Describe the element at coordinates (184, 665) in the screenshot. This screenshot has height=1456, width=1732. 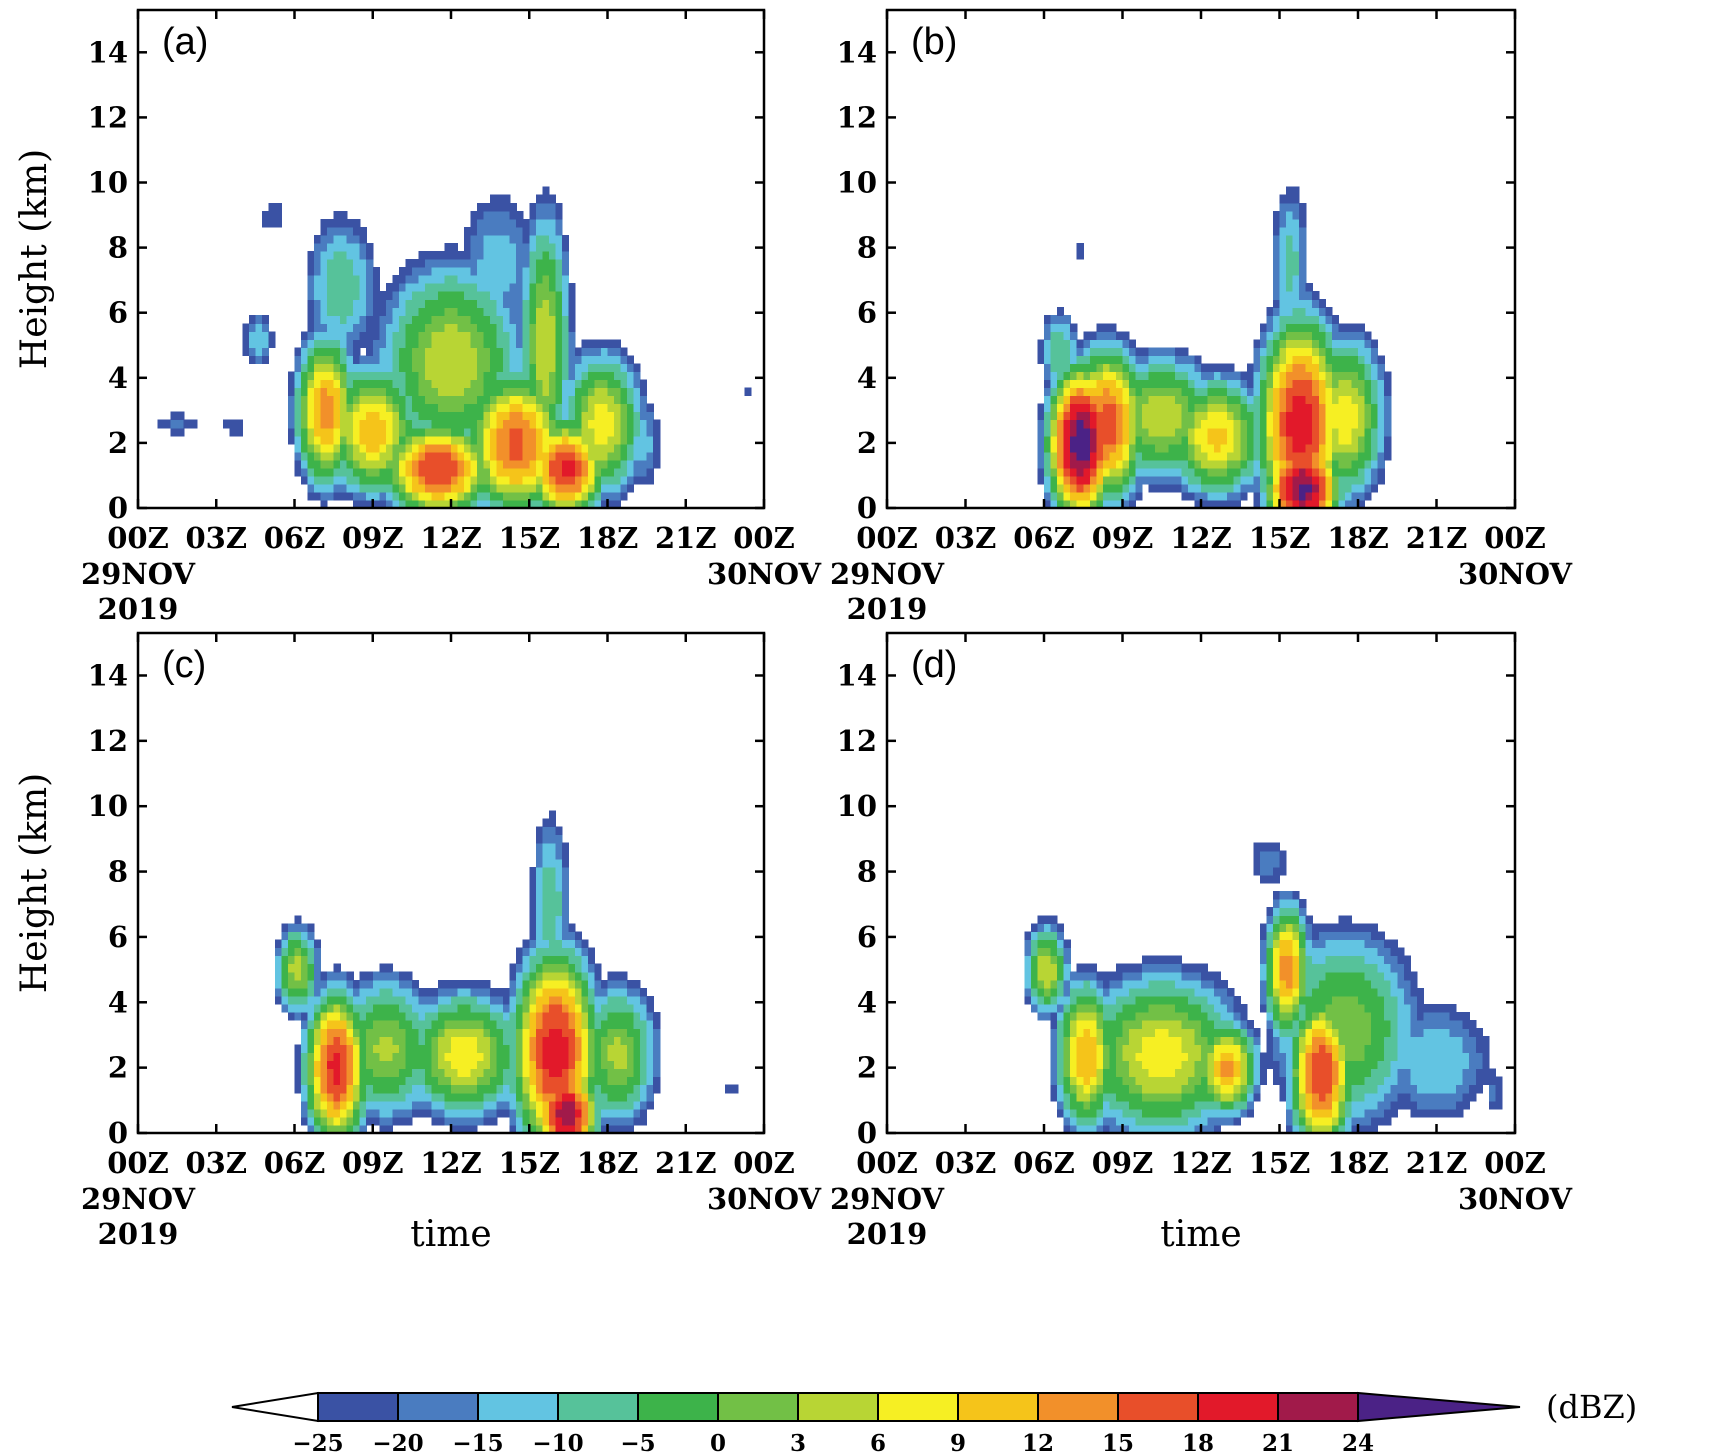
I see `panel-label: (c)` at that location.